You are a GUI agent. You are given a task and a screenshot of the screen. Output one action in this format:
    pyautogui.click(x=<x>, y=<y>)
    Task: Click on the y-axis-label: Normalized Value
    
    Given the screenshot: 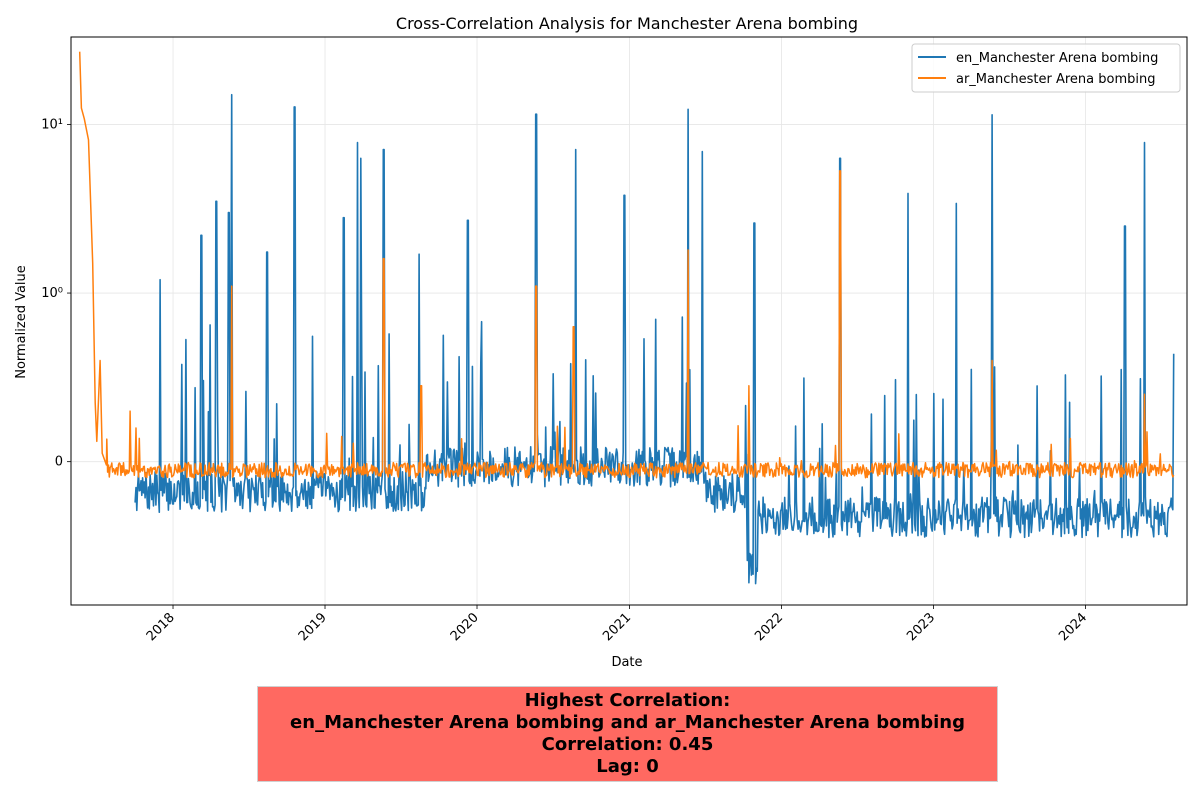 What is the action you would take?
    pyautogui.click(x=21, y=322)
    